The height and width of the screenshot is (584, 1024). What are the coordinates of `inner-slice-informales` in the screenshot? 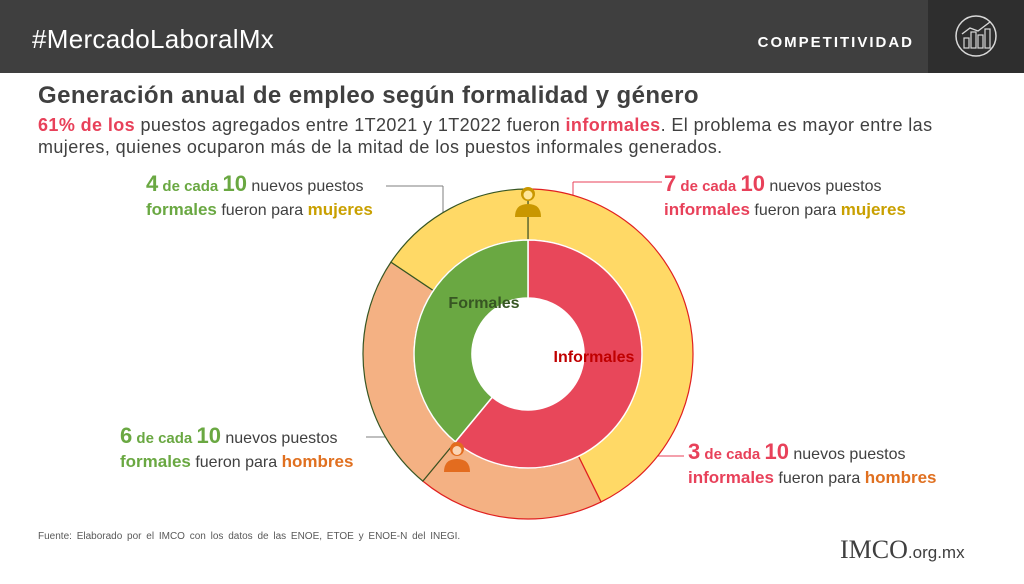 It's located at (548, 354).